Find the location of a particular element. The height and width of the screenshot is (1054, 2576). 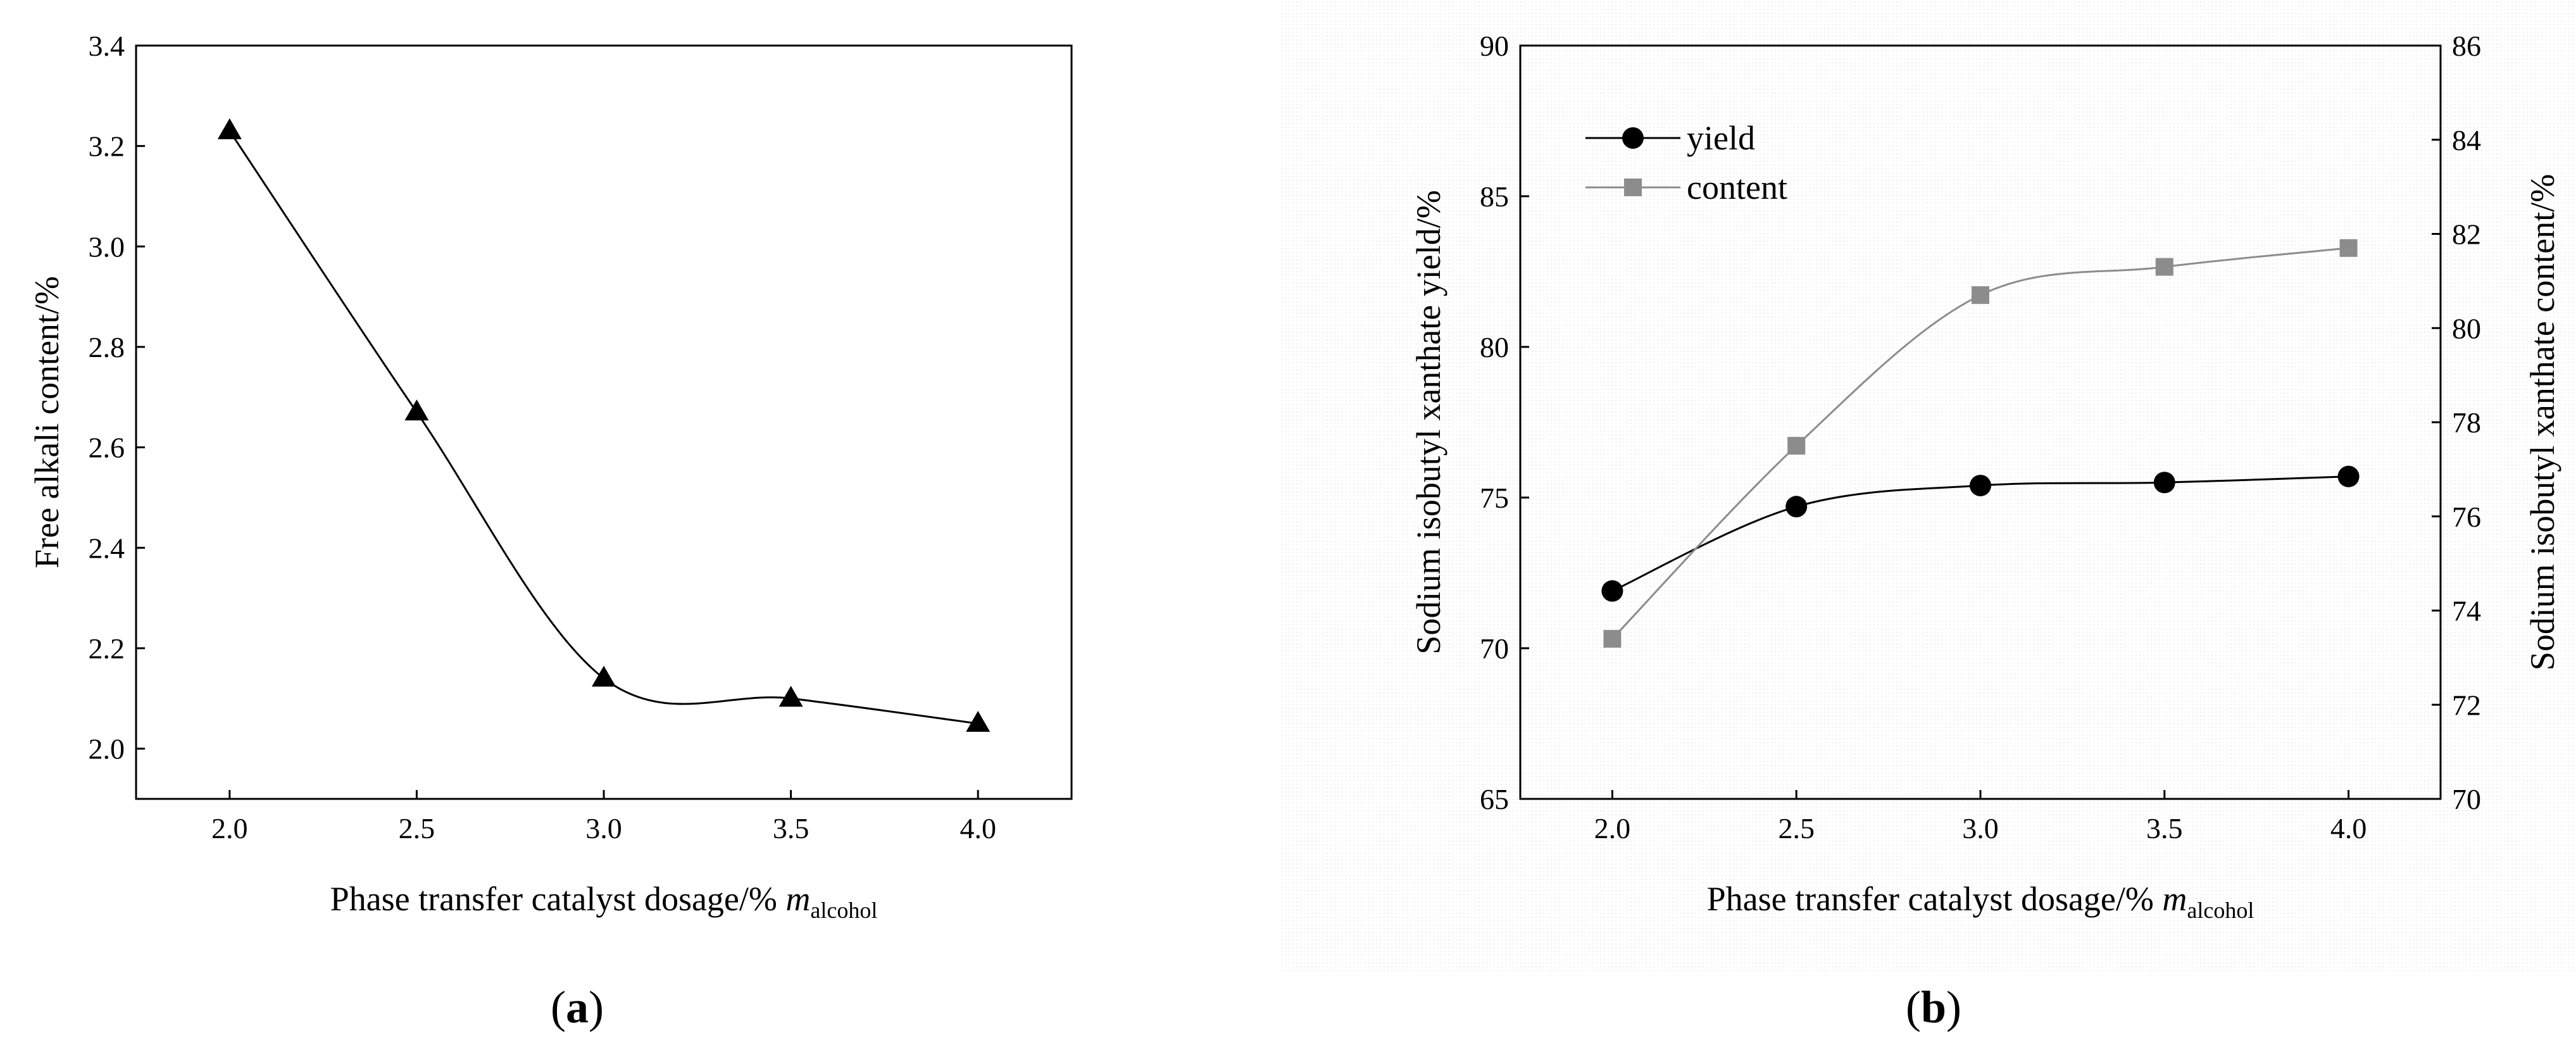

y-tick-label: 75 is located at coordinates (1495, 498).